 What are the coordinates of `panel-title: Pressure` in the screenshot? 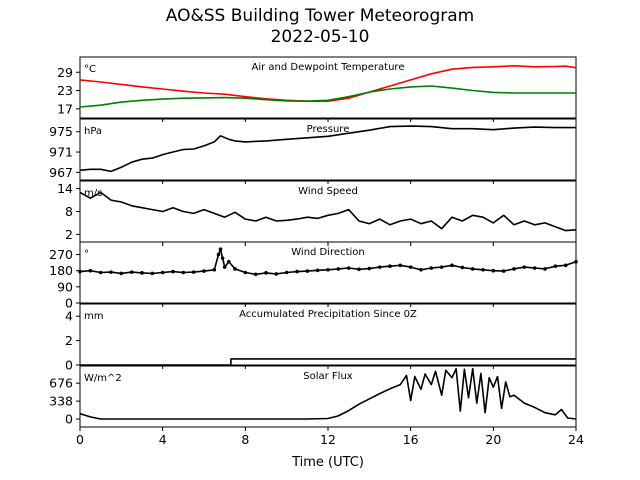 It's located at (328, 129).